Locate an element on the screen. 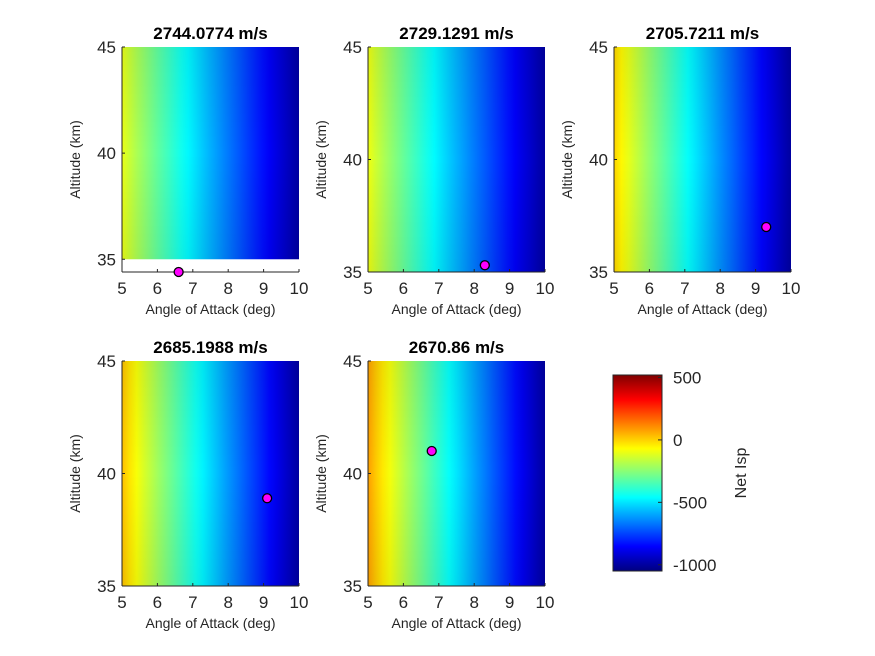  subplot-title: 2729.1291 m/s is located at coordinates (456, 33).